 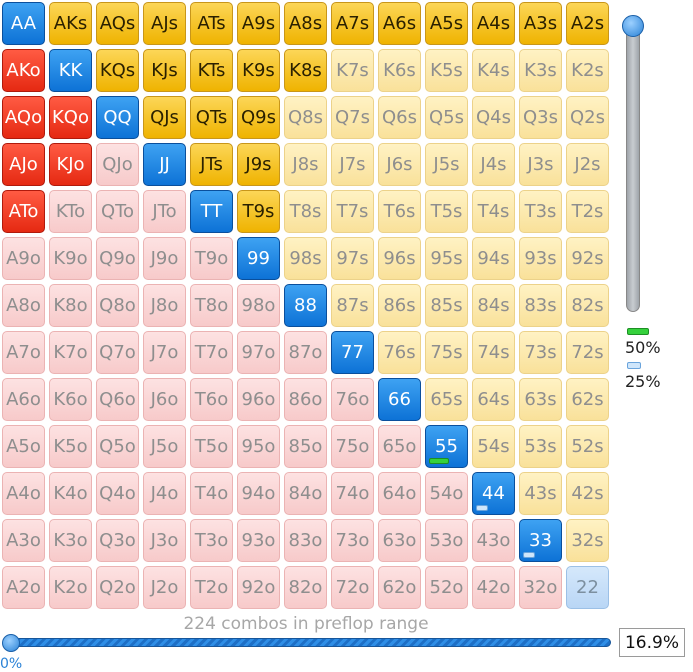 What do you see at coordinates (587, 23) in the screenshot?
I see `hand-cell-a2s: A2s` at bounding box center [587, 23].